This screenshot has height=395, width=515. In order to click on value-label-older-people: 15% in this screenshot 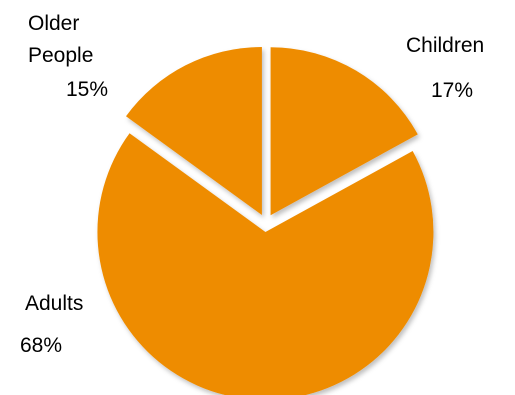, I will do `click(87, 89)`.